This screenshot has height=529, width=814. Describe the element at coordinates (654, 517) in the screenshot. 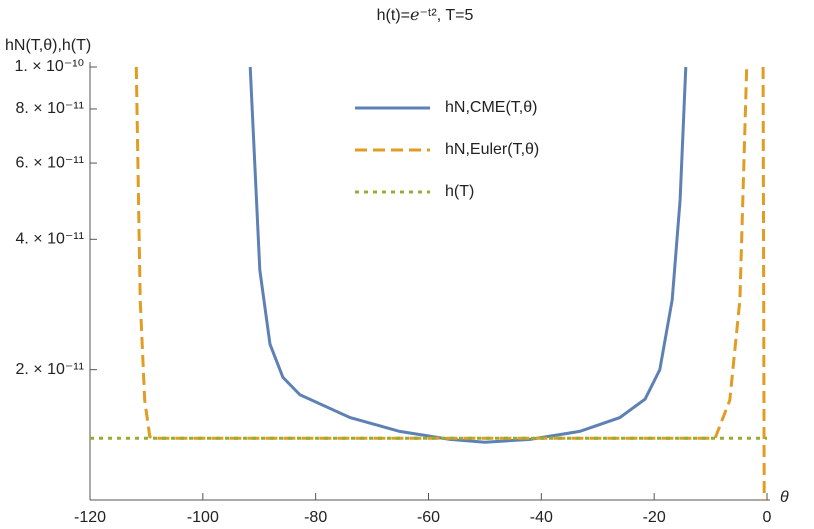

I see `x-tick-label: -20` at that location.